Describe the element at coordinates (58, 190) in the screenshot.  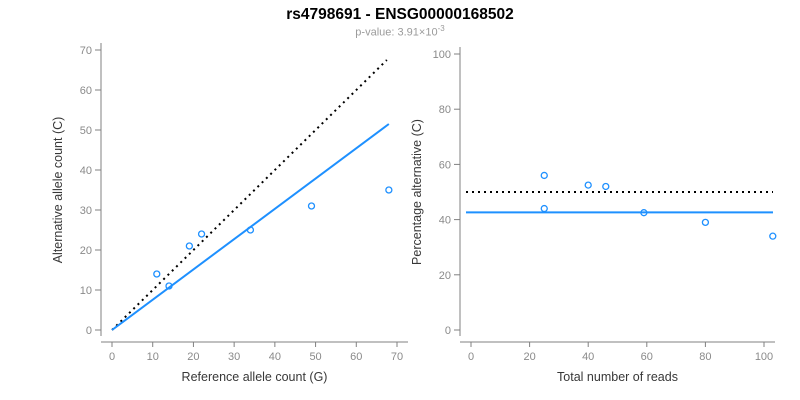
I see `y-axis-title: Alternative allele count (C)` at that location.